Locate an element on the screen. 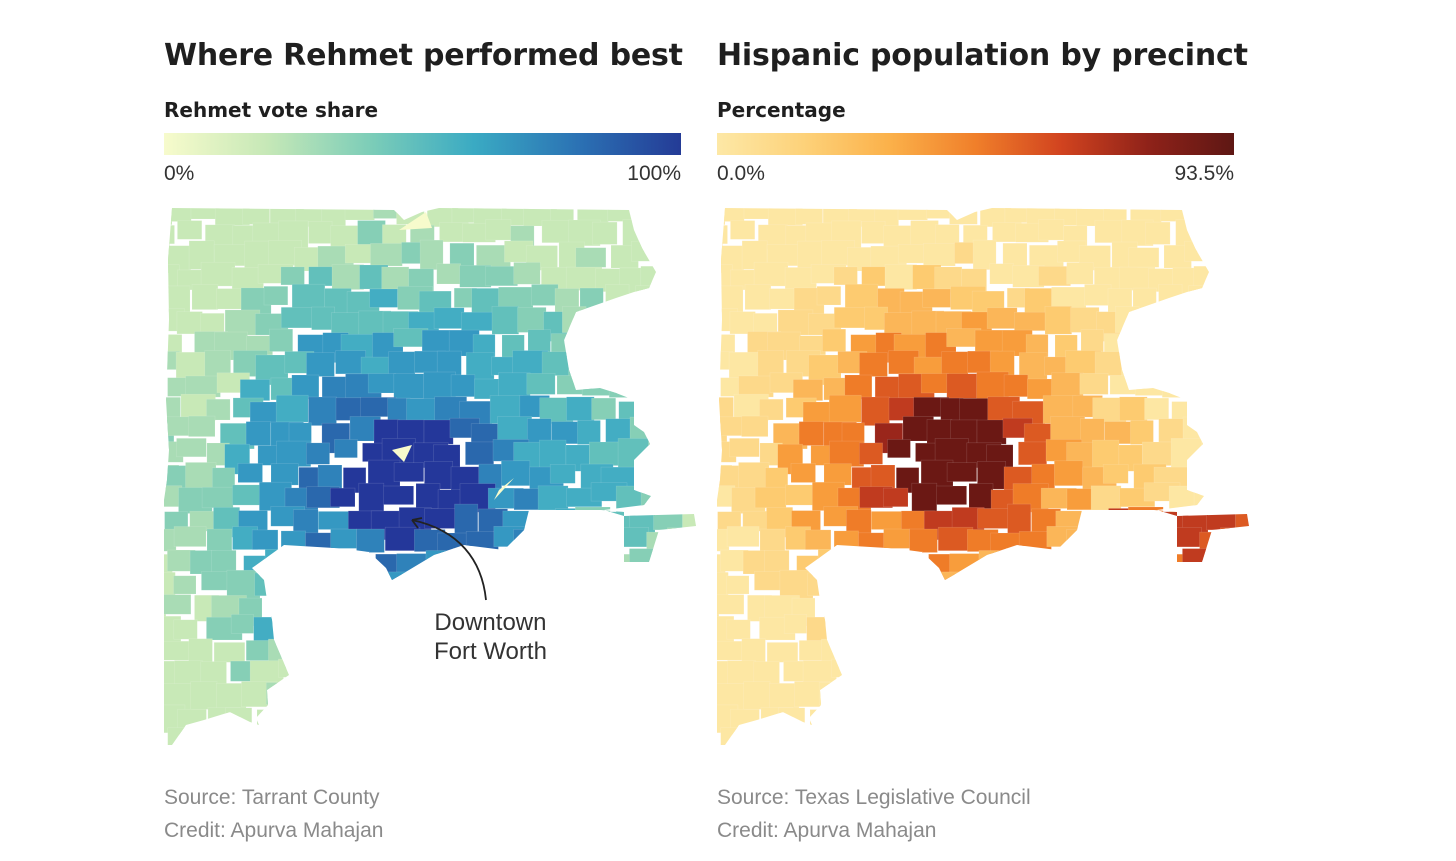 The width and height of the screenshot is (1456, 861). annotation-line-fort-worth: Fort Worth is located at coordinates (490, 651).